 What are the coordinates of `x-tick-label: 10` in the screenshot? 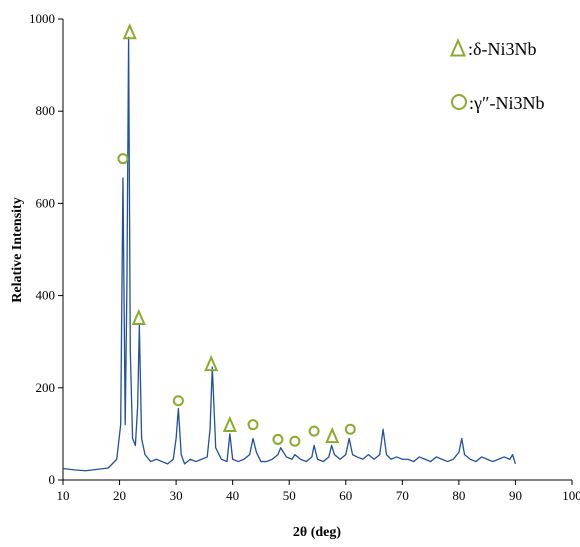 It's located at (63, 495).